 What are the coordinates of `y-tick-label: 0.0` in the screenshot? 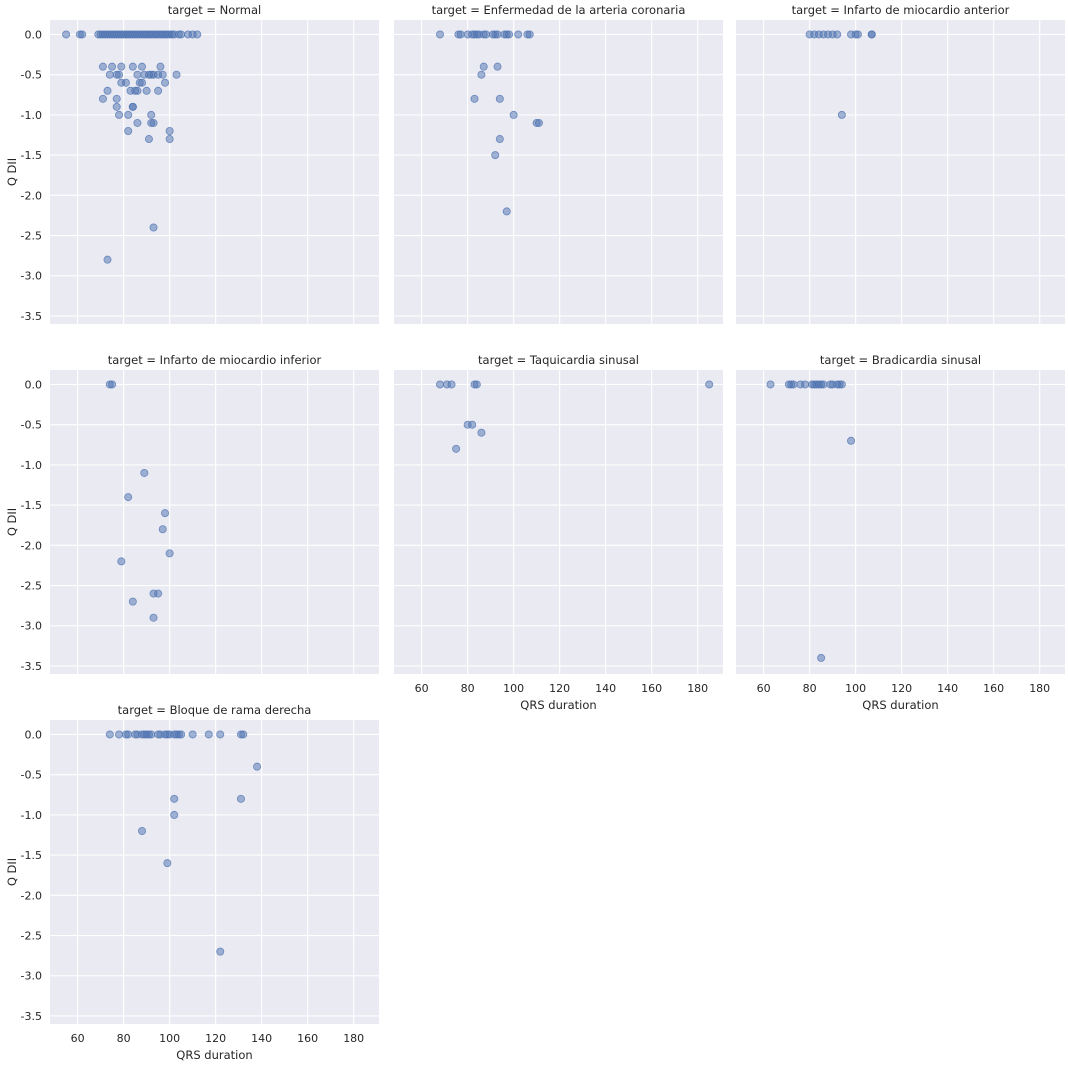 It's located at (34, 384).